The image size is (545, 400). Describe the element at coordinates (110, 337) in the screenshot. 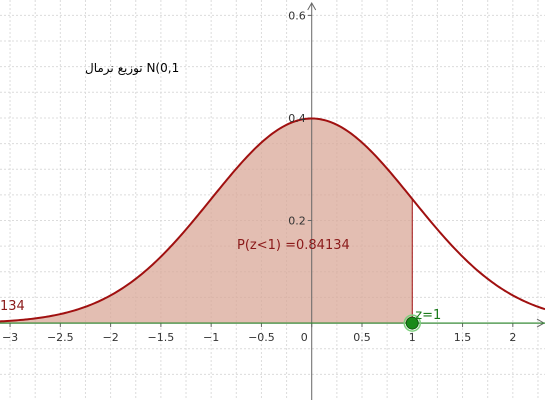

I see `x-tick-label: −2` at that location.